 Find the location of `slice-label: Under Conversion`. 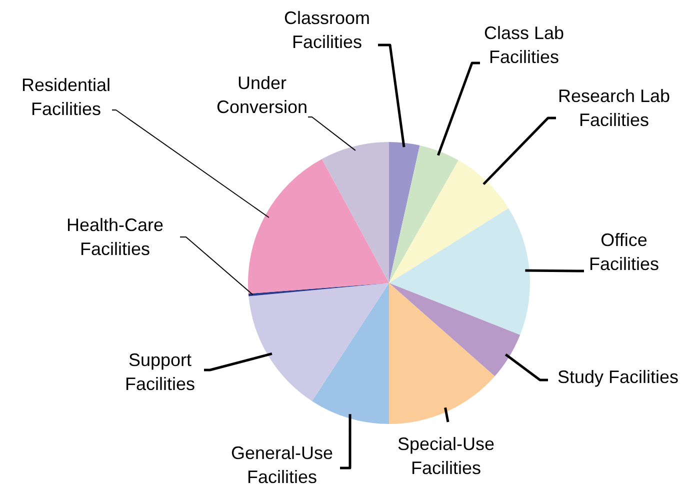

slice-label: Under Conversion is located at coordinates (262, 95).